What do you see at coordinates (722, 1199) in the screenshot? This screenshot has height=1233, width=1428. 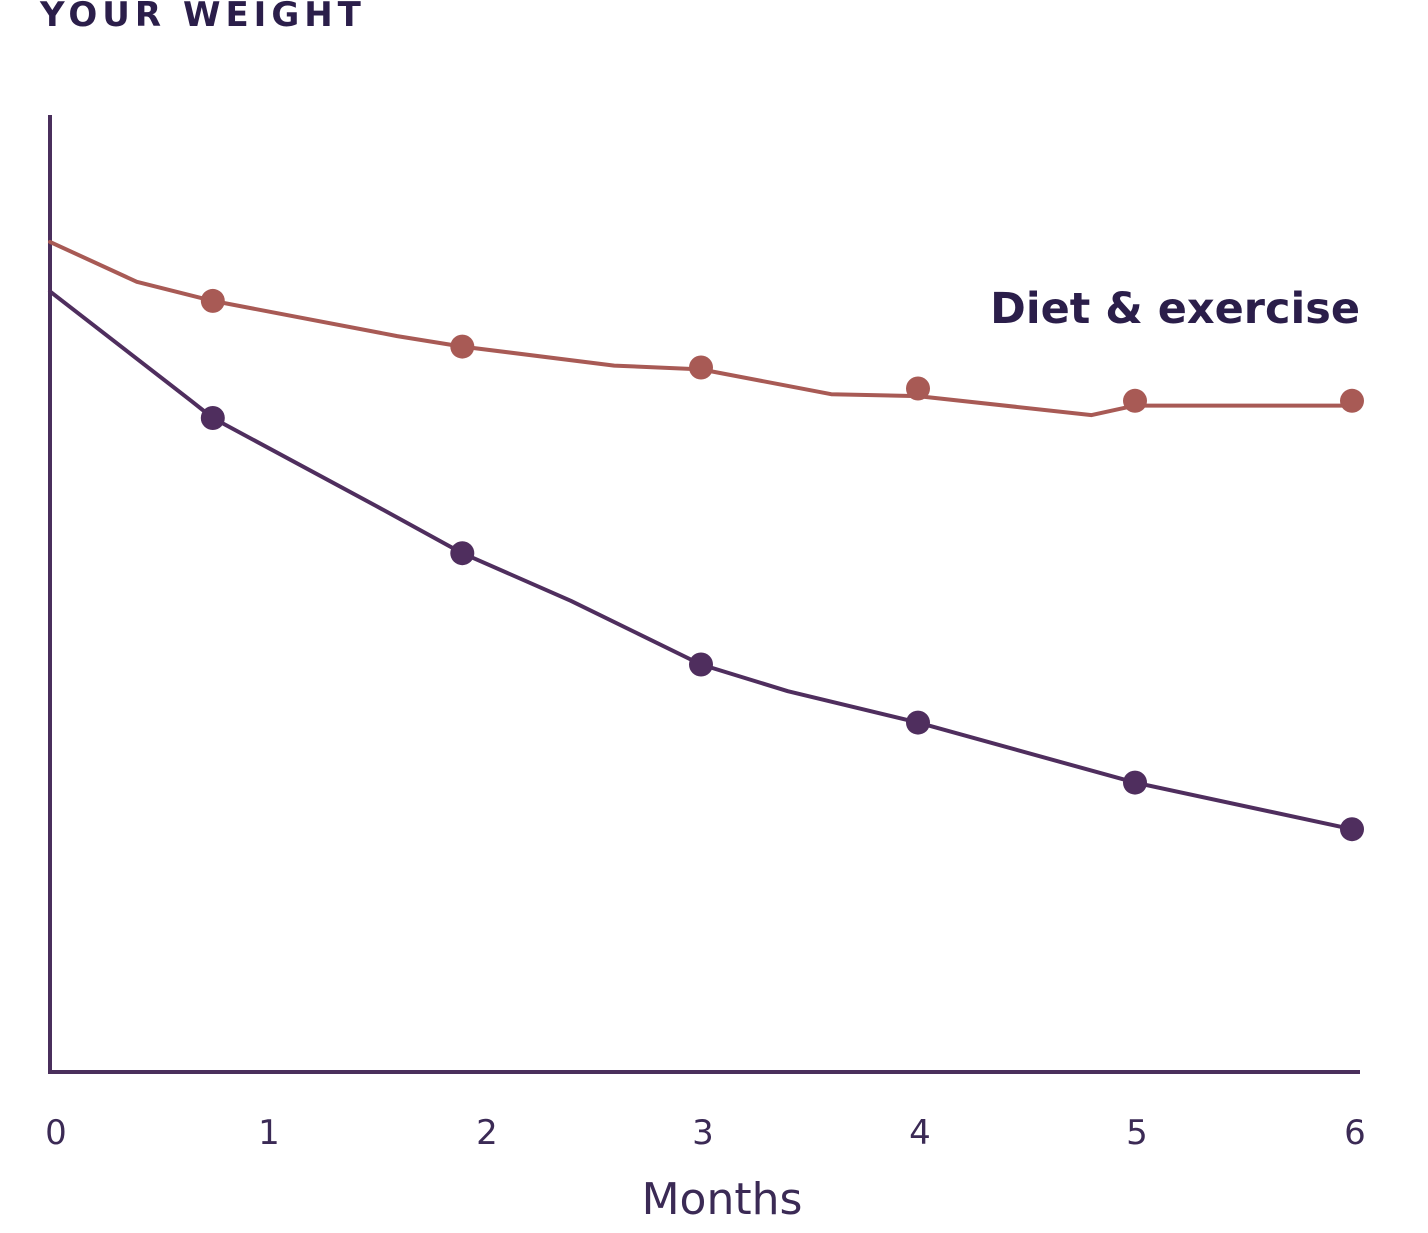 I see `x-axis-label: Months` at bounding box center [722, 1199].